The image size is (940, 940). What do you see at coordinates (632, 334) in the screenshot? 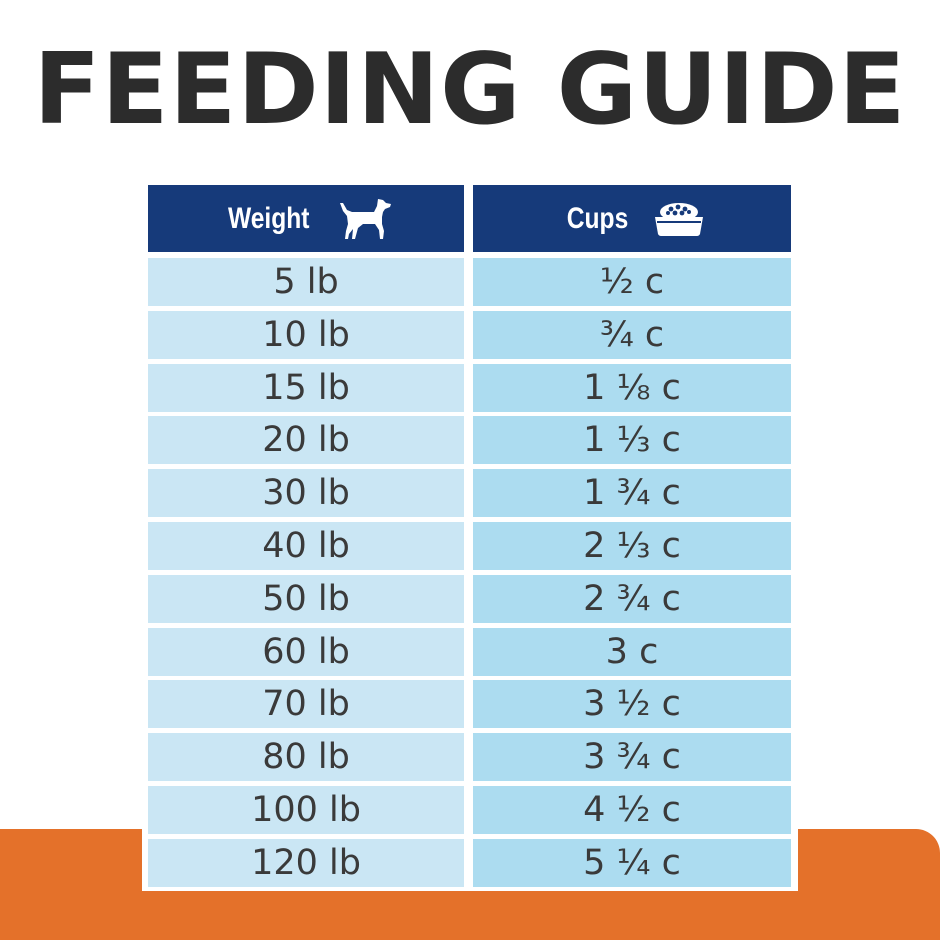
I see `cups-cell: ¾ c` at bounding box center [632, 334].